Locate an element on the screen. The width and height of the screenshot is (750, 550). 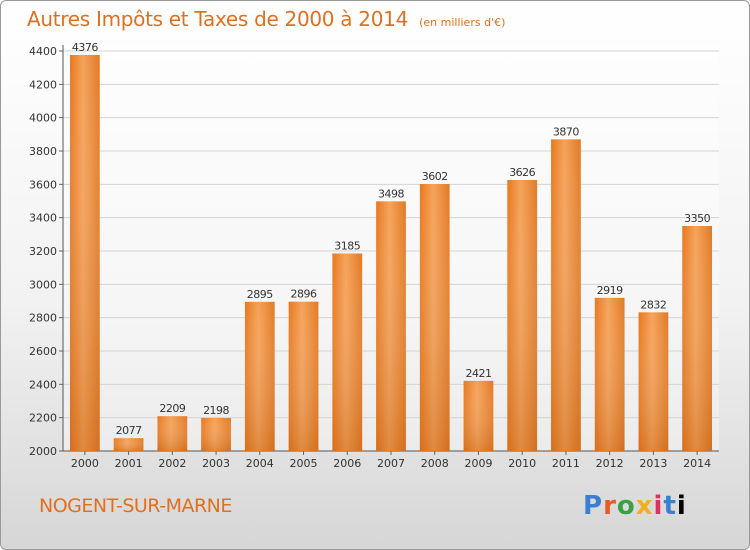
x-tick-label: 2010 is located at coordinates (522, 463).